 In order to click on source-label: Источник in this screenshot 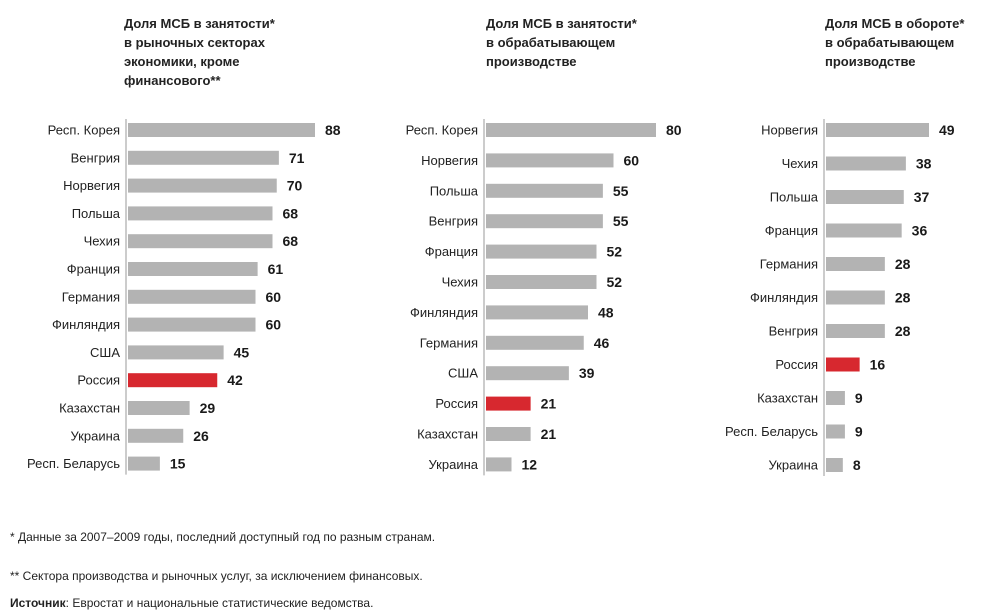, I will do `click(38, 603)`.